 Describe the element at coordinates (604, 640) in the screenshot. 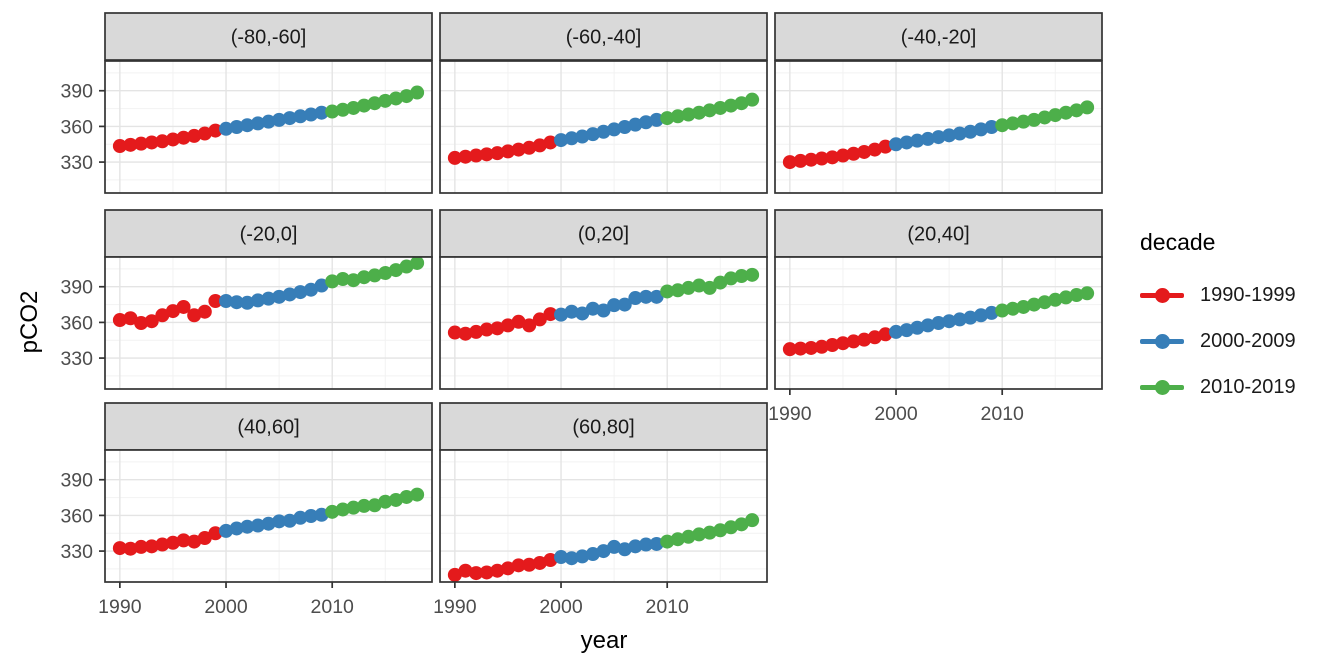

I see `x-axis-title: year` at that location.